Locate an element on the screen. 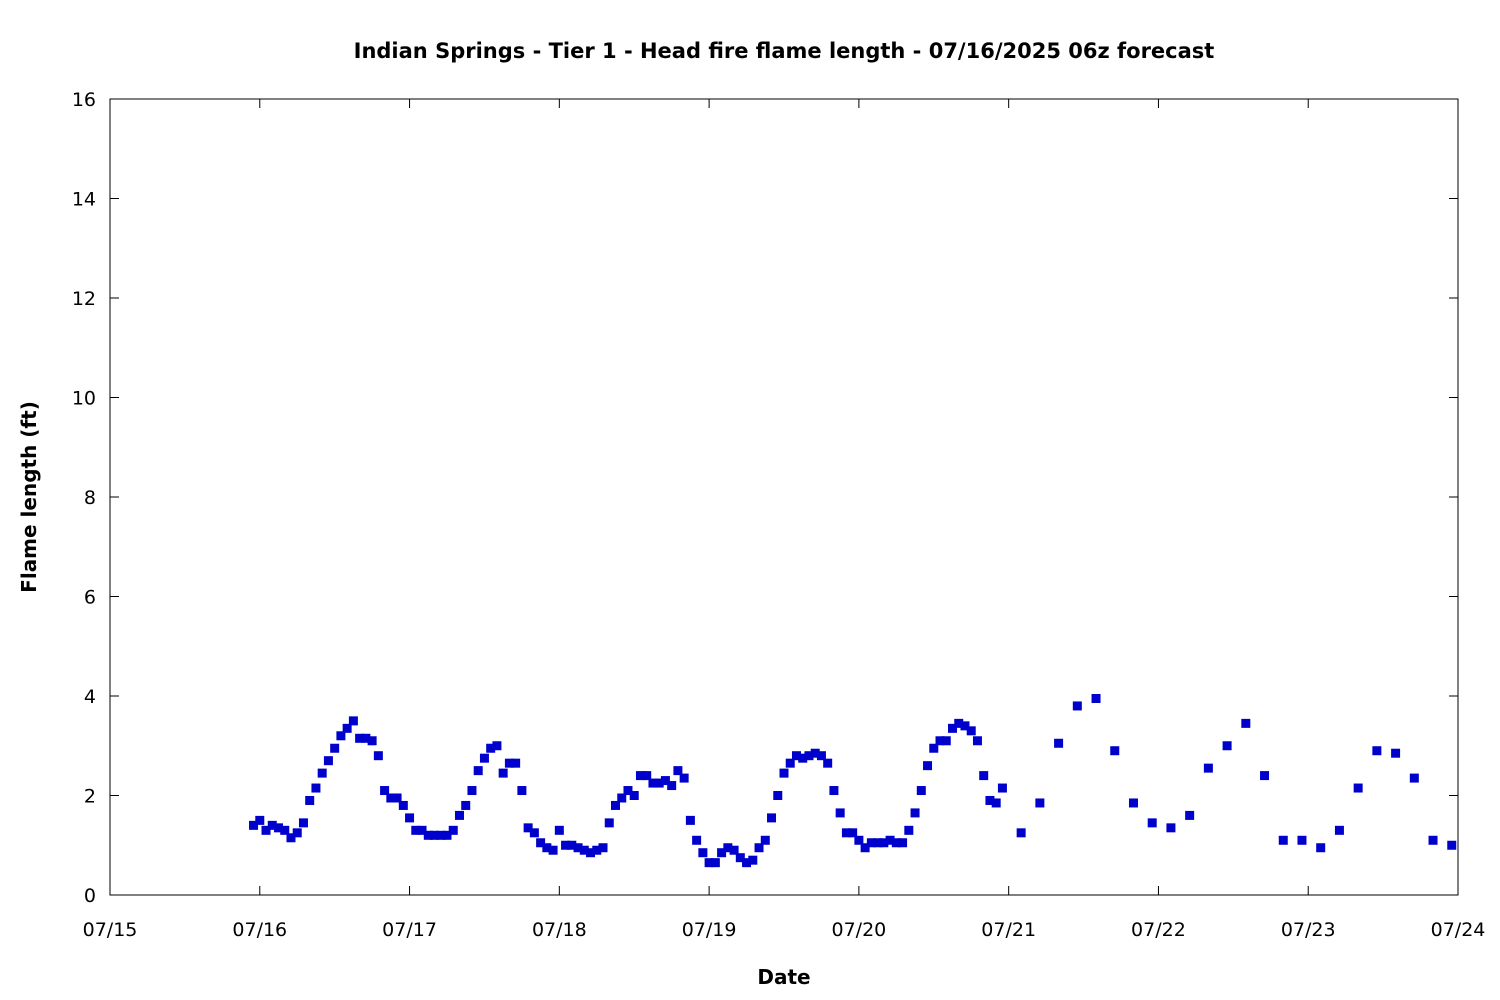 This screenshot has width=1500, height=1000. x-tick-label: 07/21 is located at coordinates (1008, 930).